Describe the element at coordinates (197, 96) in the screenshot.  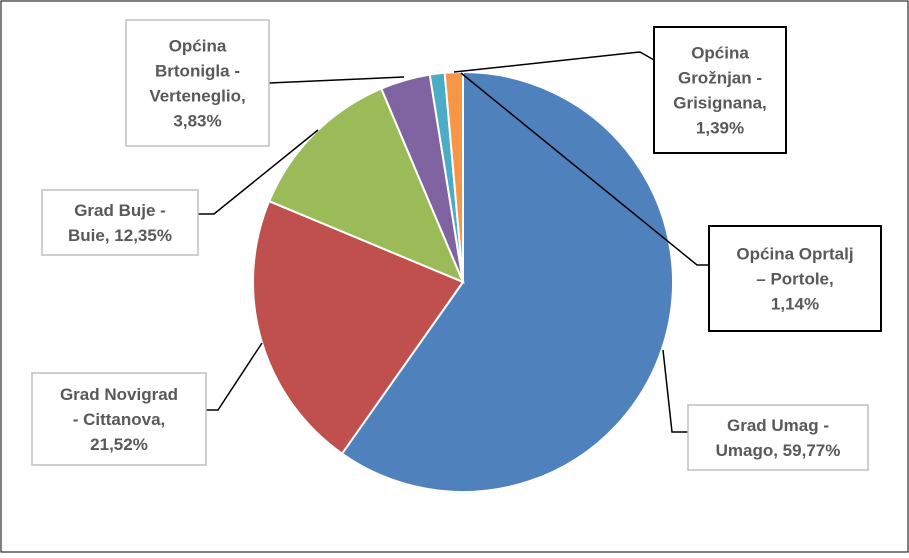
I see `data-label-text: Verteneglio,` at that location.